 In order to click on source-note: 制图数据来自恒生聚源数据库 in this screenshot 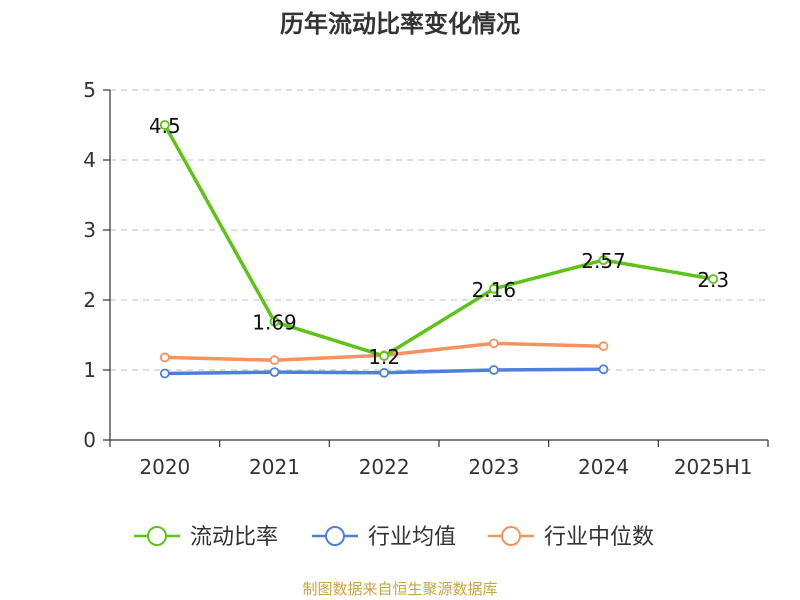, I will do `click(400, 589)`.